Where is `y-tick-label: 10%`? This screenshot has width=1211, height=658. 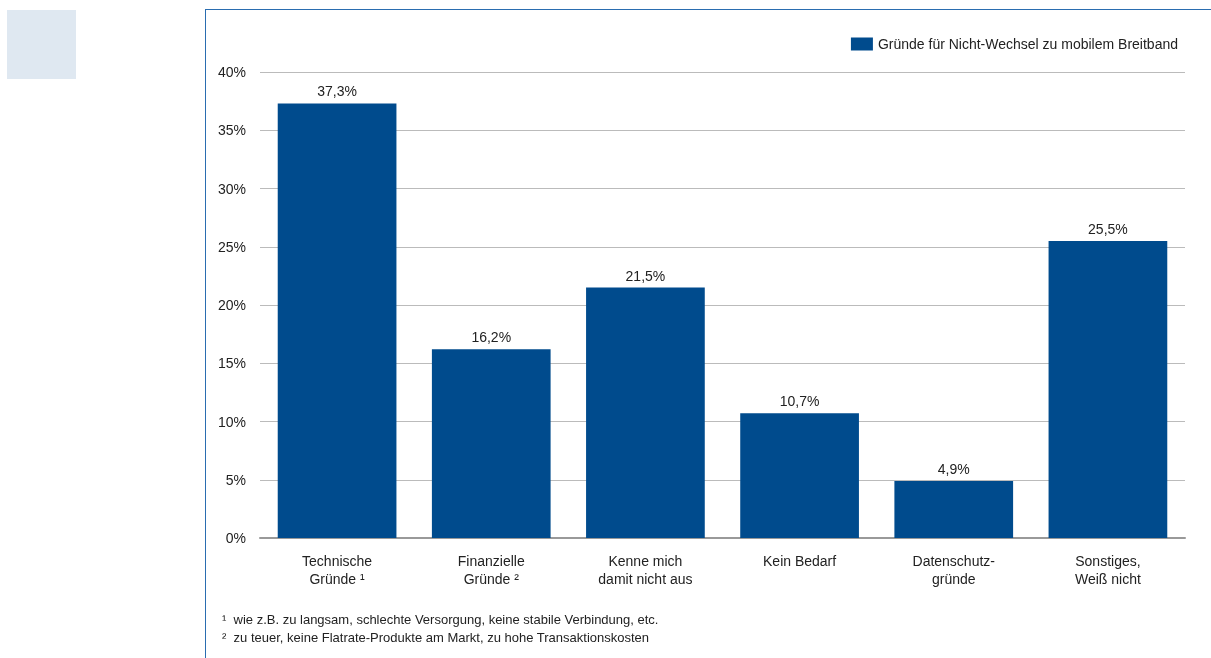
y-tick-label: 10% is located at coordinates (231, 421).